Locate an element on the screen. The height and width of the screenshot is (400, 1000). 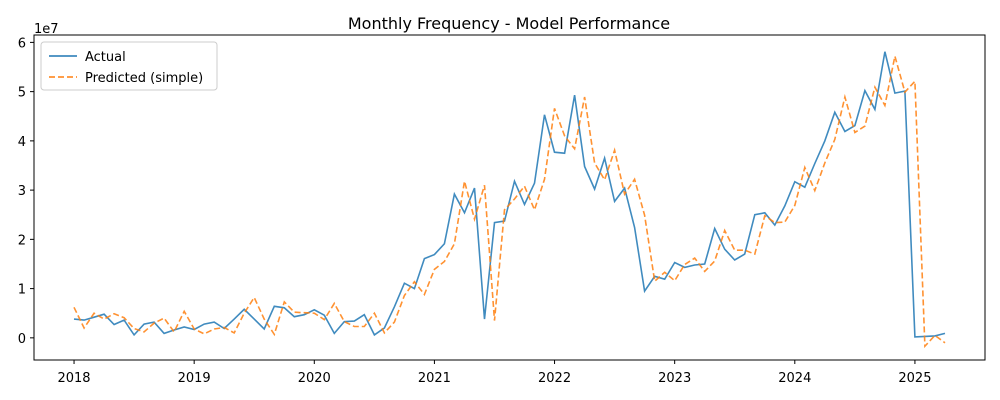
y-tick-label: 3 is located at coordinates (22, 191).